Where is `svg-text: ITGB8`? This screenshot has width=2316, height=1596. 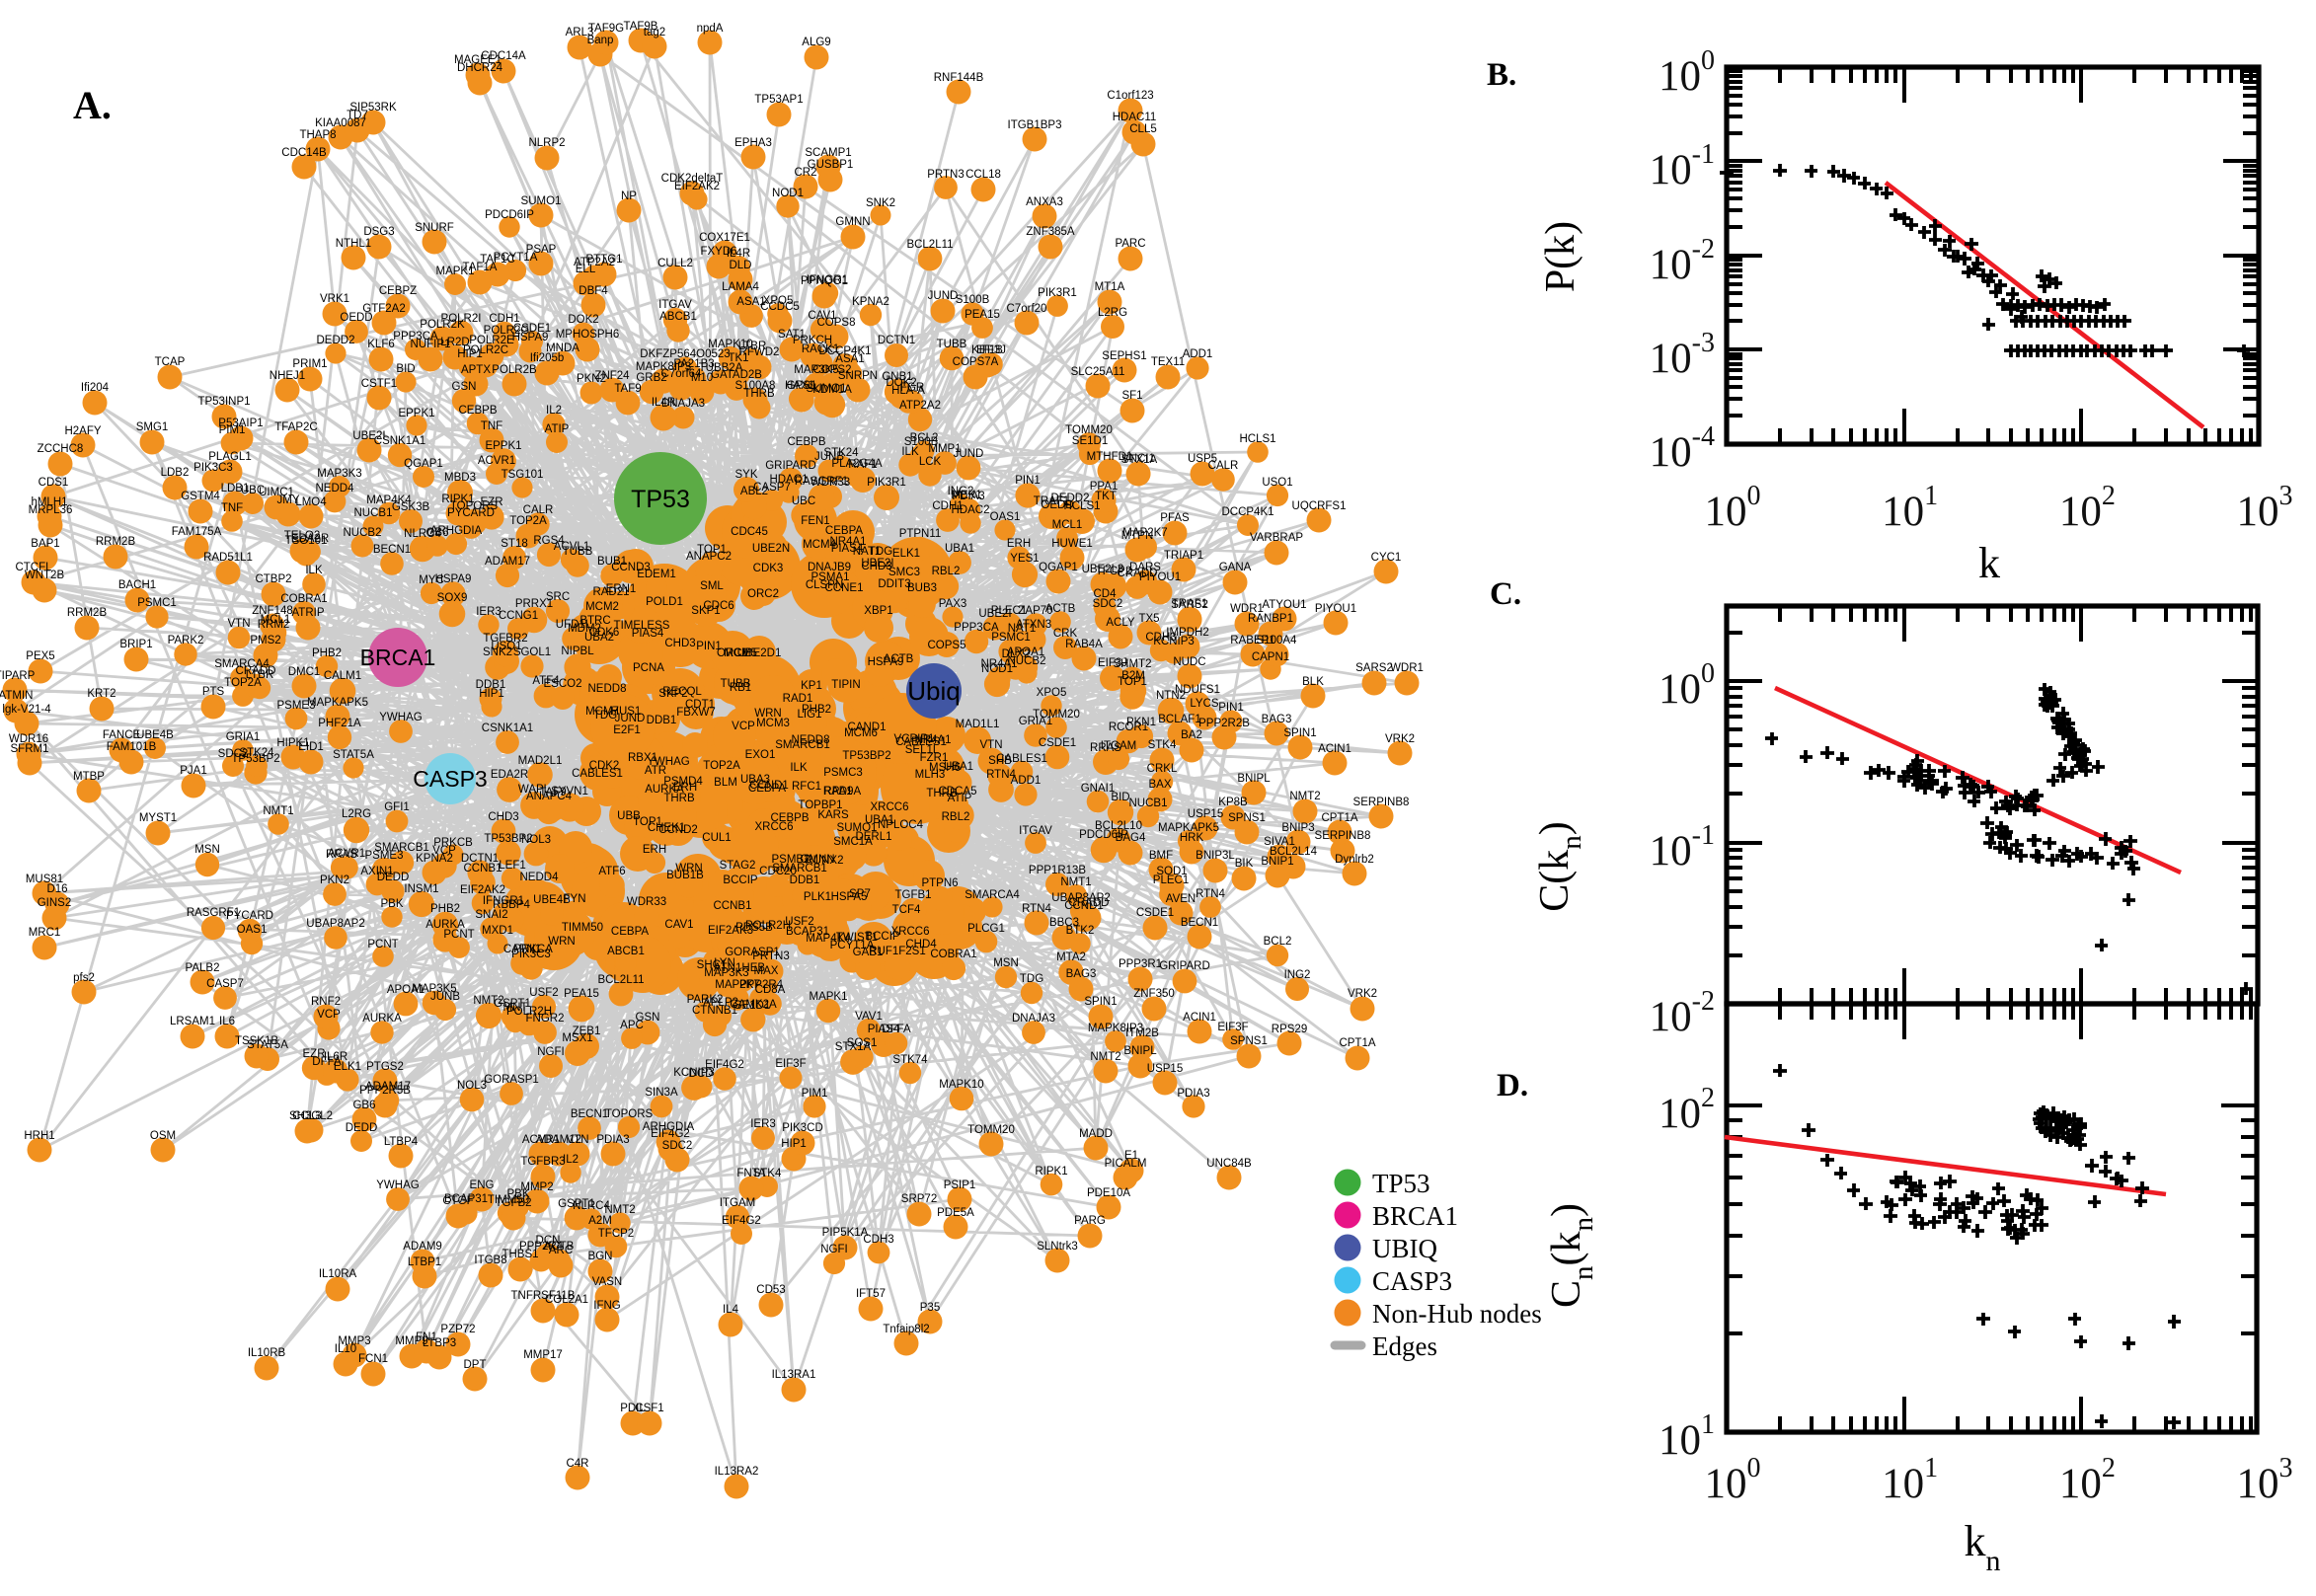 svg-text: ITGB8 is located at coordinates (490, 1260).